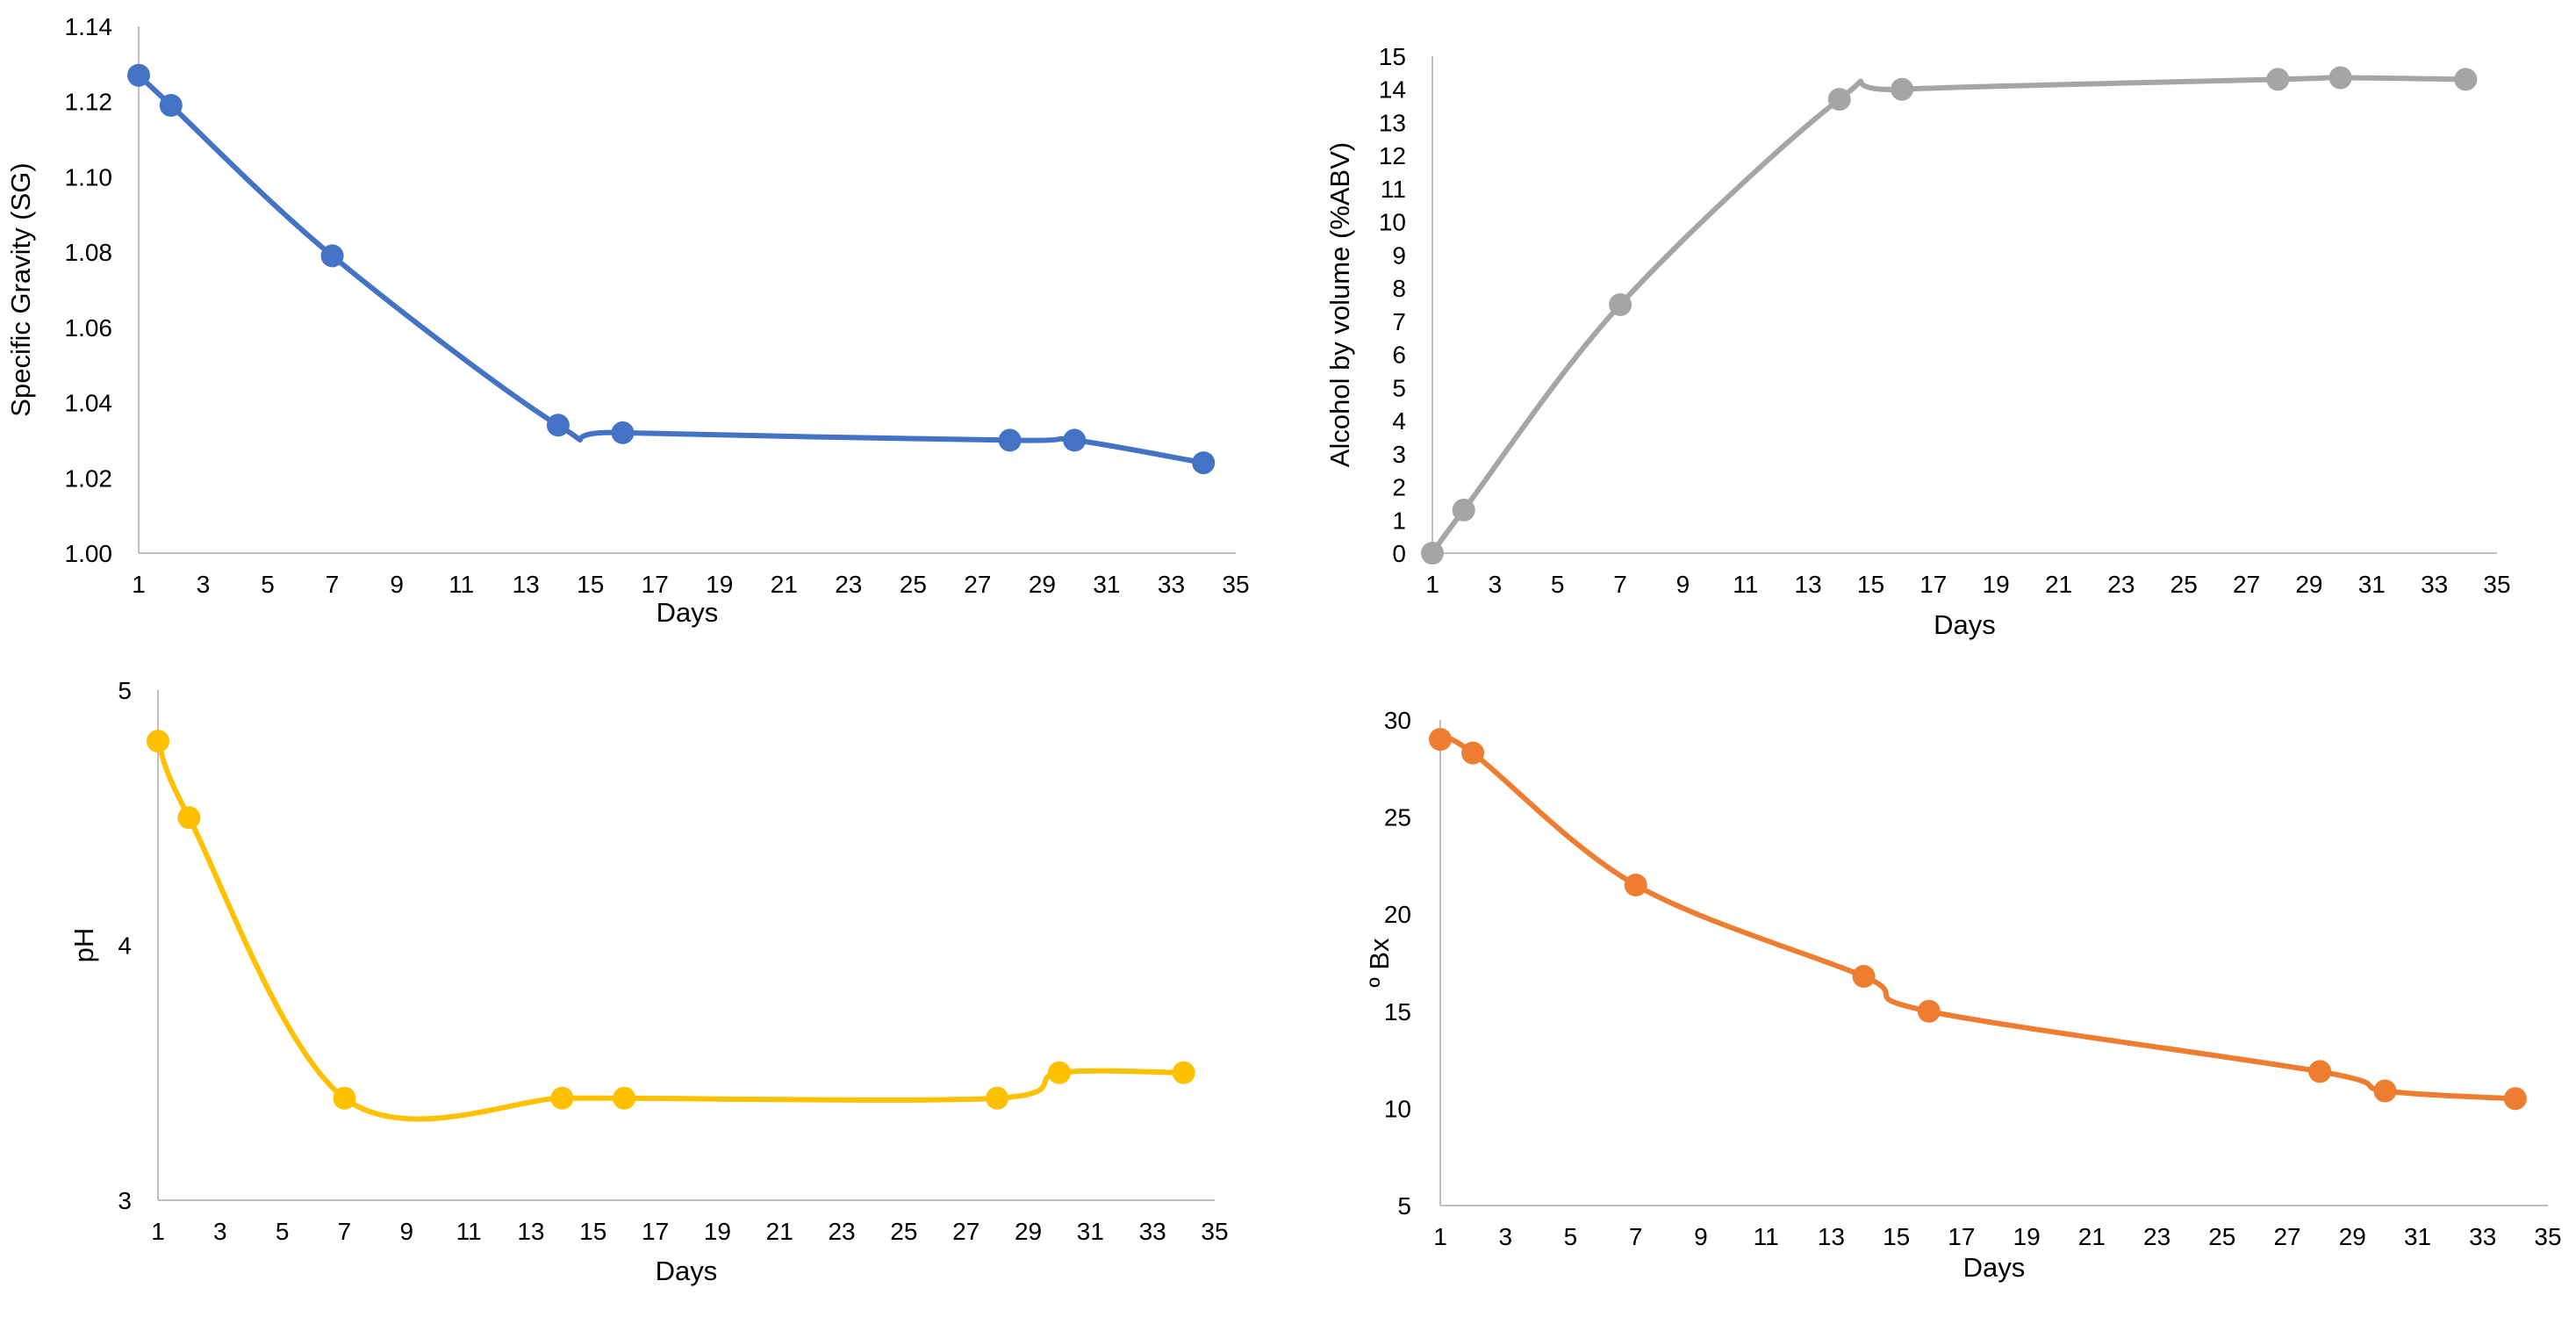  Describe the element at coordinates (89, 102) in the screenshot. I see `y-tick-label: 1.12` at that location.